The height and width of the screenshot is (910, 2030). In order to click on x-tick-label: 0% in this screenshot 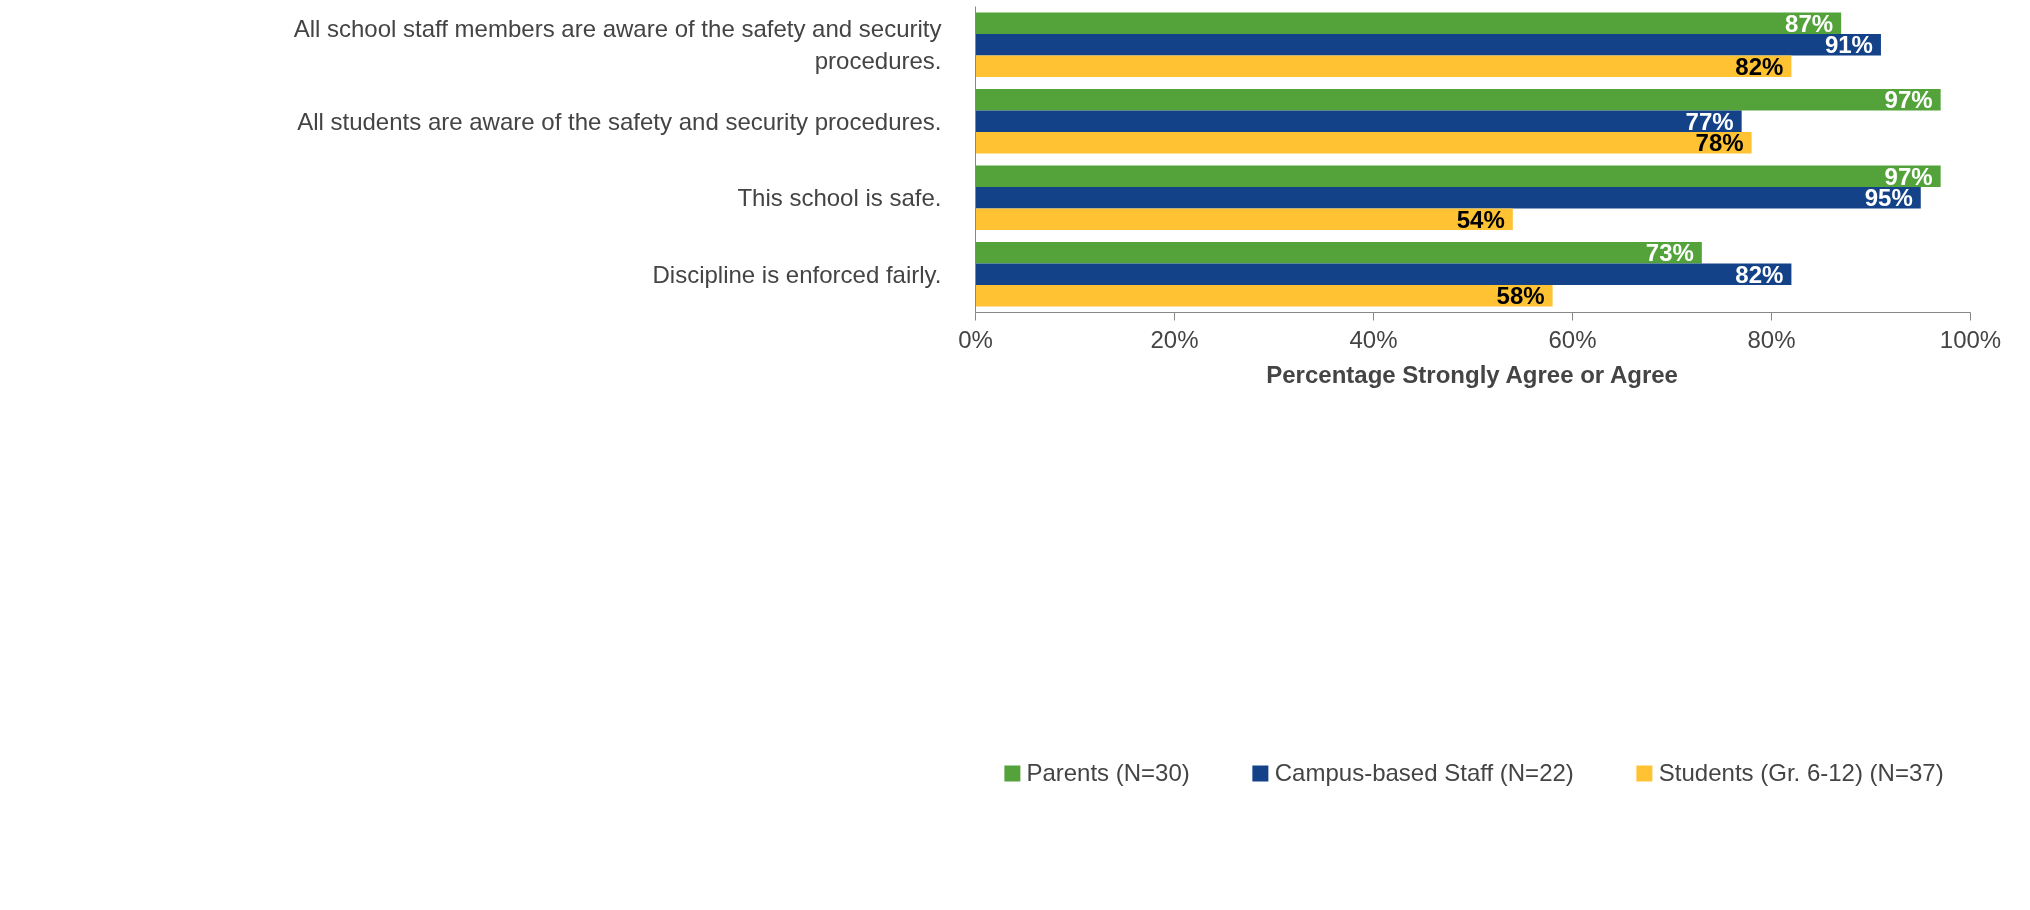, I will do `click(975, 339)`.